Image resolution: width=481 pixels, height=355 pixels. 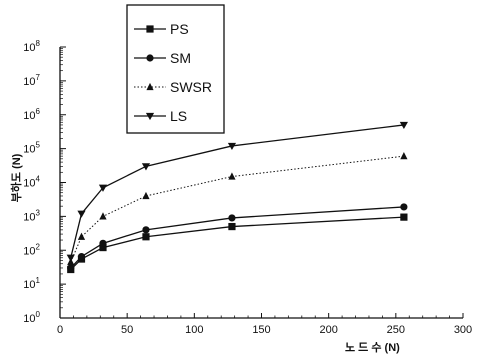 I want to click on legend-box, so click(x=175, y=69).